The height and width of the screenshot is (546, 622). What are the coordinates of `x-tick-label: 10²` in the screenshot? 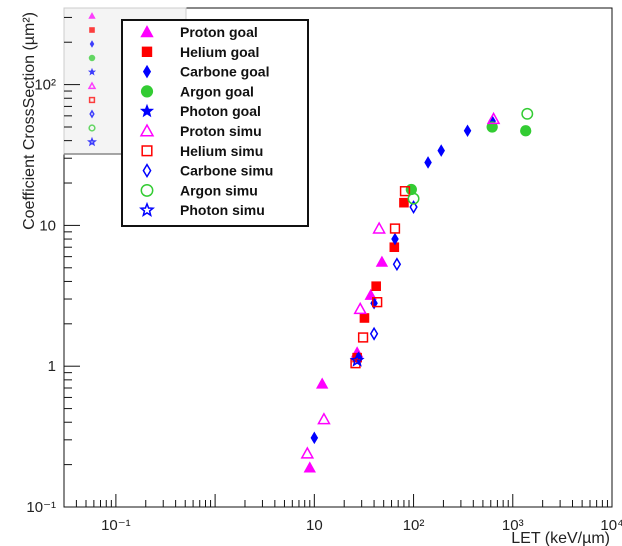 It's located at (414, 525).